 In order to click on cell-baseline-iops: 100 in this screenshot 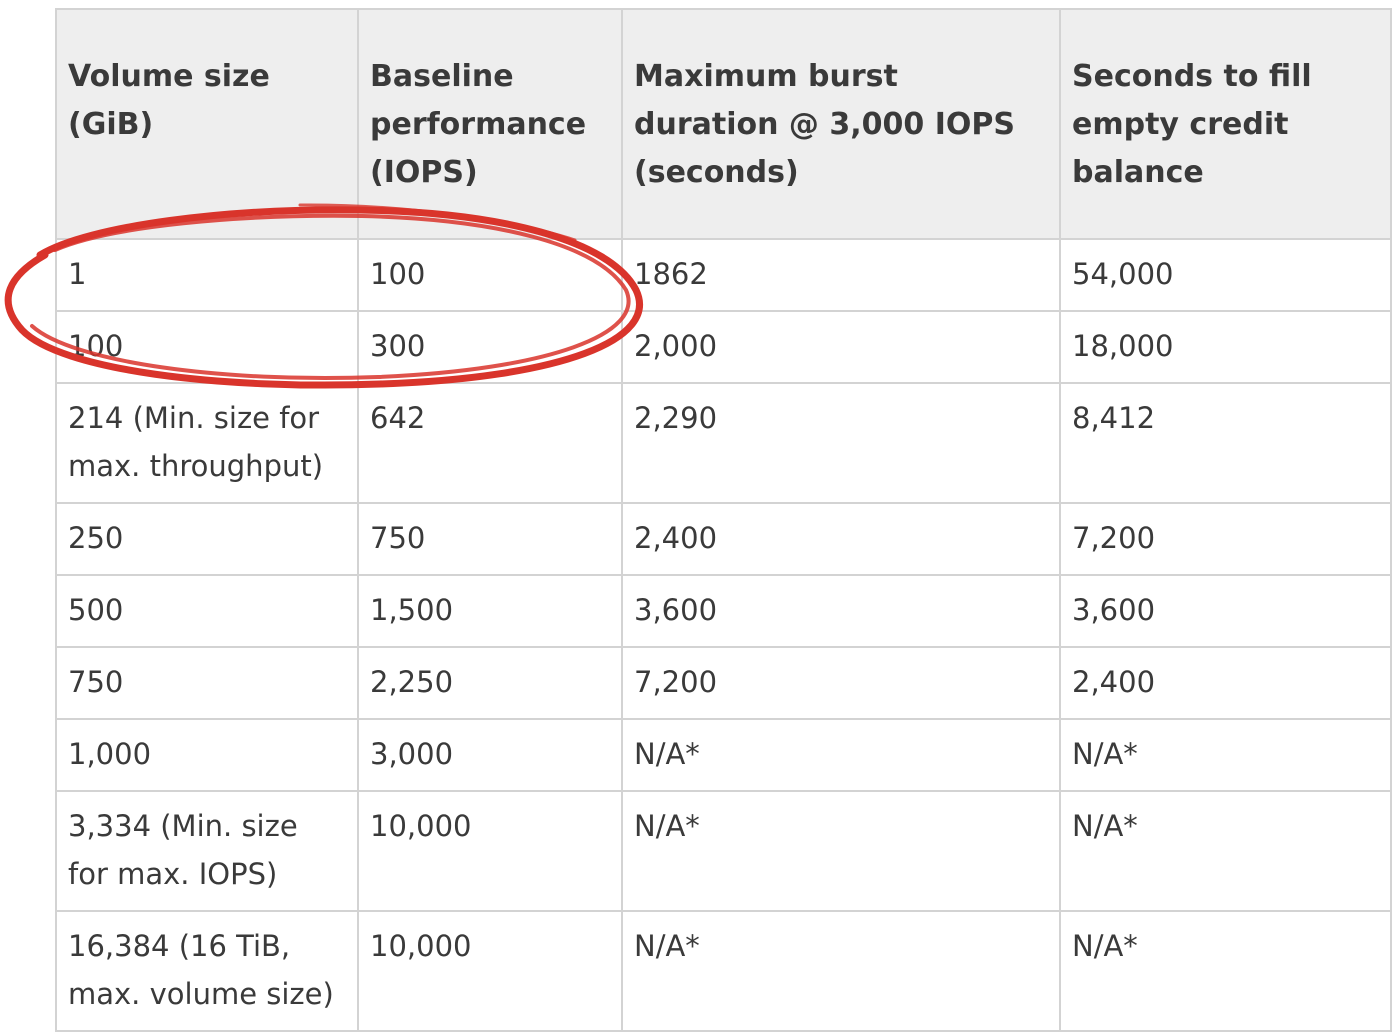, I will do `click(490, 275)`.